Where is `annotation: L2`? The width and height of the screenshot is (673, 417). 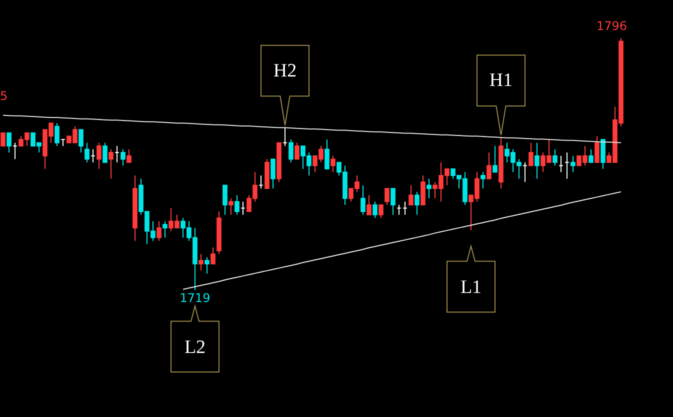
annotation: L2 is located at coordinates (195, 347).